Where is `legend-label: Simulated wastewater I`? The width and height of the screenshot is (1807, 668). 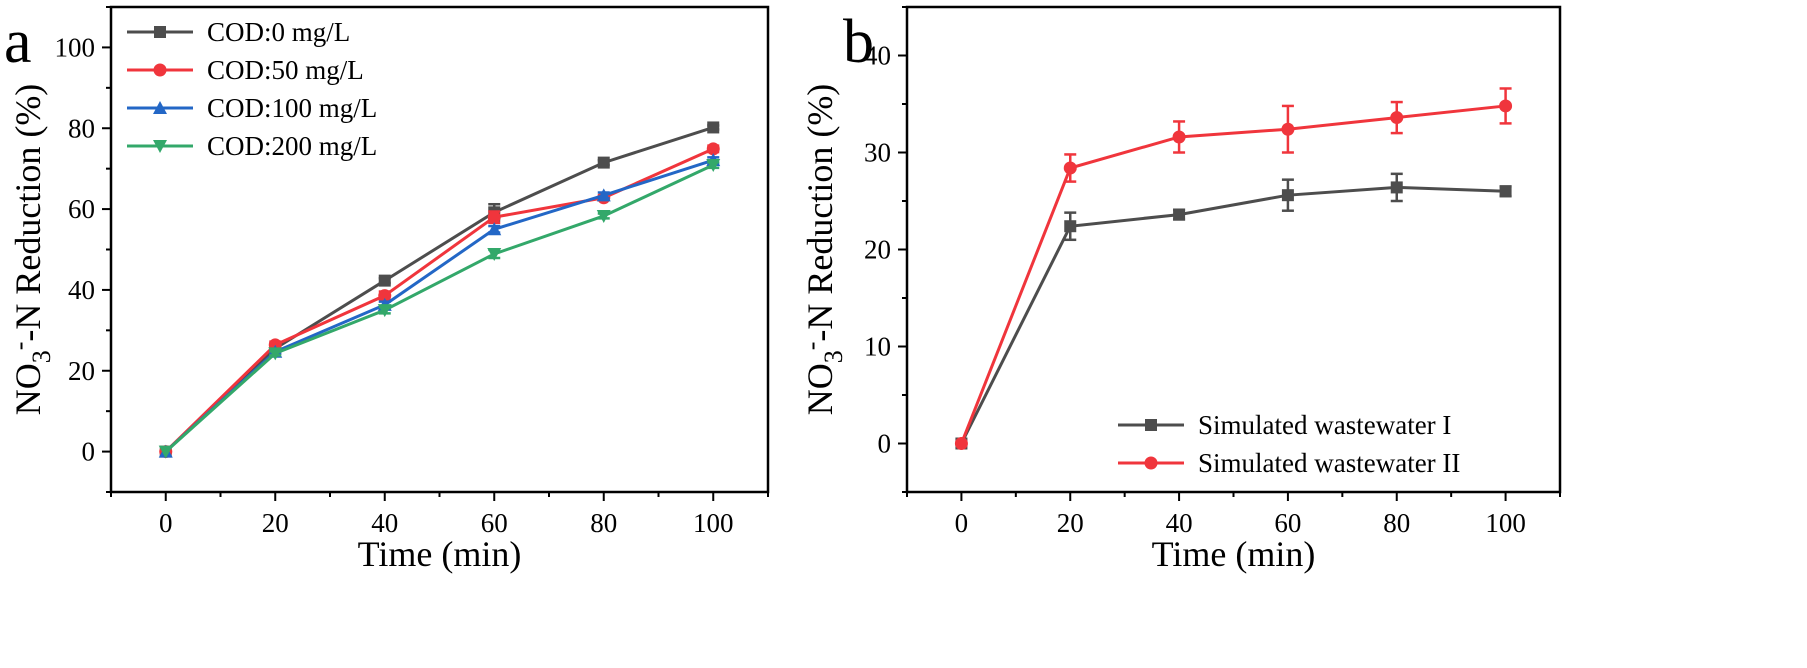
legend-label: Simulated wastewater I is located at coordinates (1324, 425).